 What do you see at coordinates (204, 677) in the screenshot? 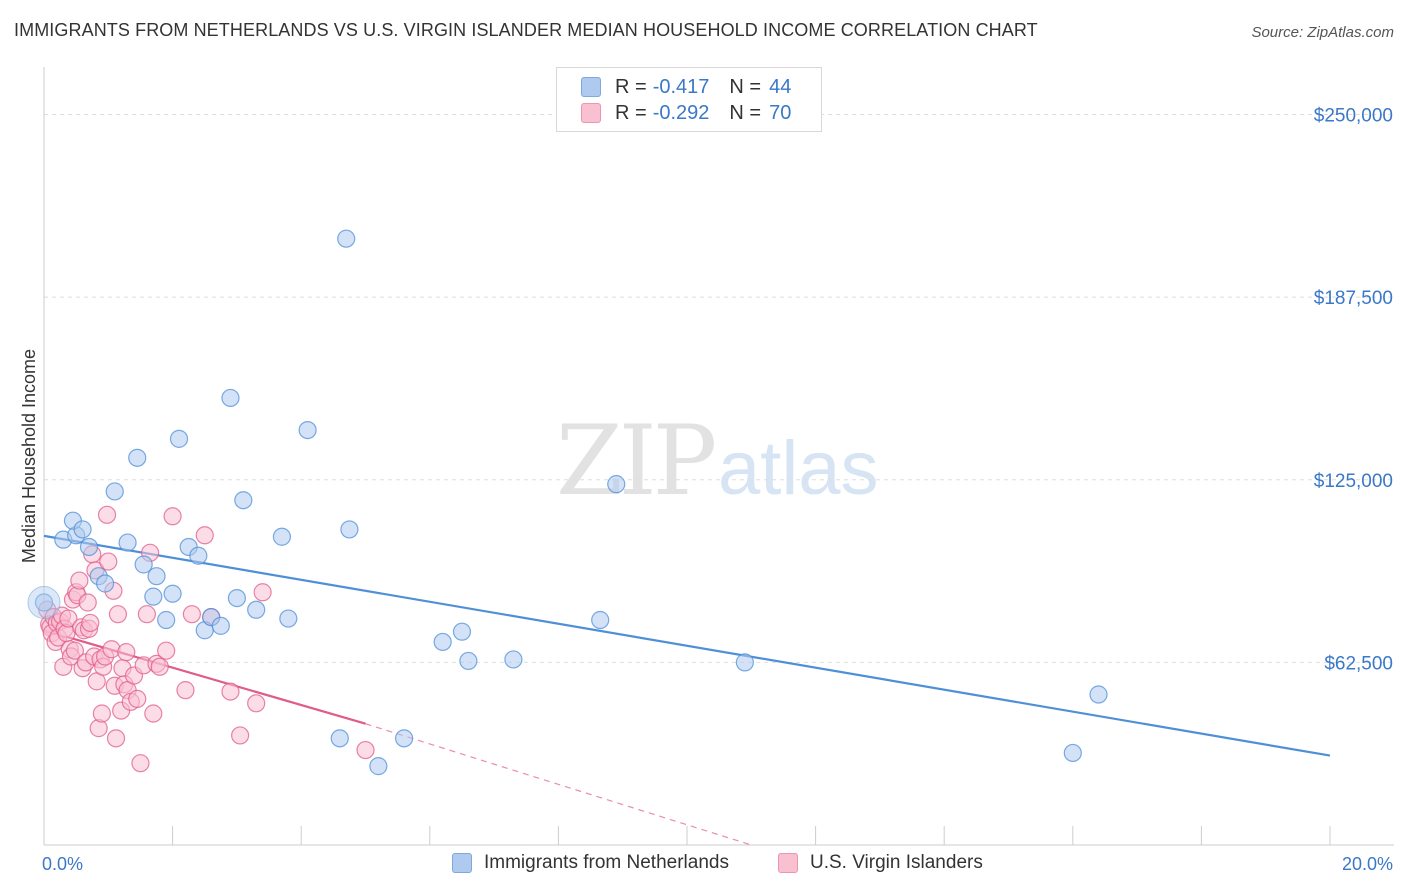
I see `trend-line` at bounding box center [204, 677].